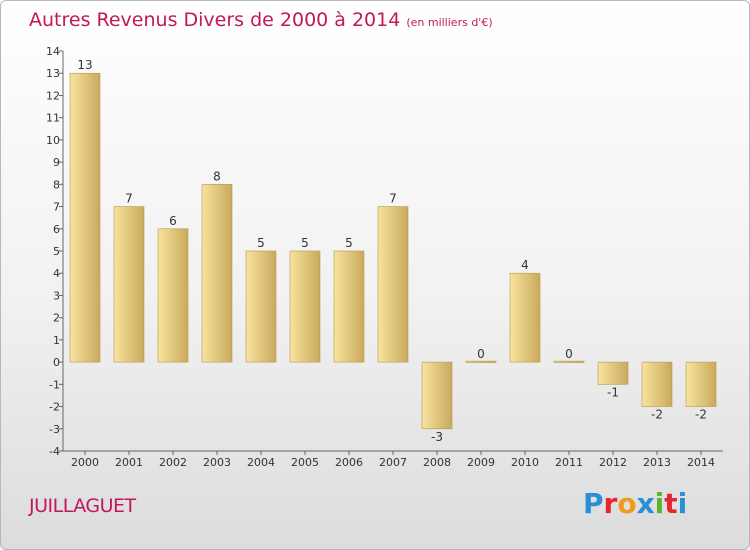 The height and width of the screenshot is (550, 750). Describe the element at coordinates (129, 284) in the screenshot. I see `bar-2001` at that location.